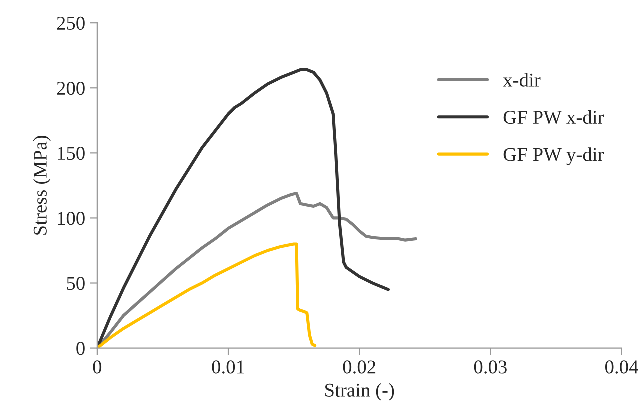  What do you see at coordinates (228, 367) in the screenshot?
I see `x-tick-label: 0.01` at bounding box center [228, 367].